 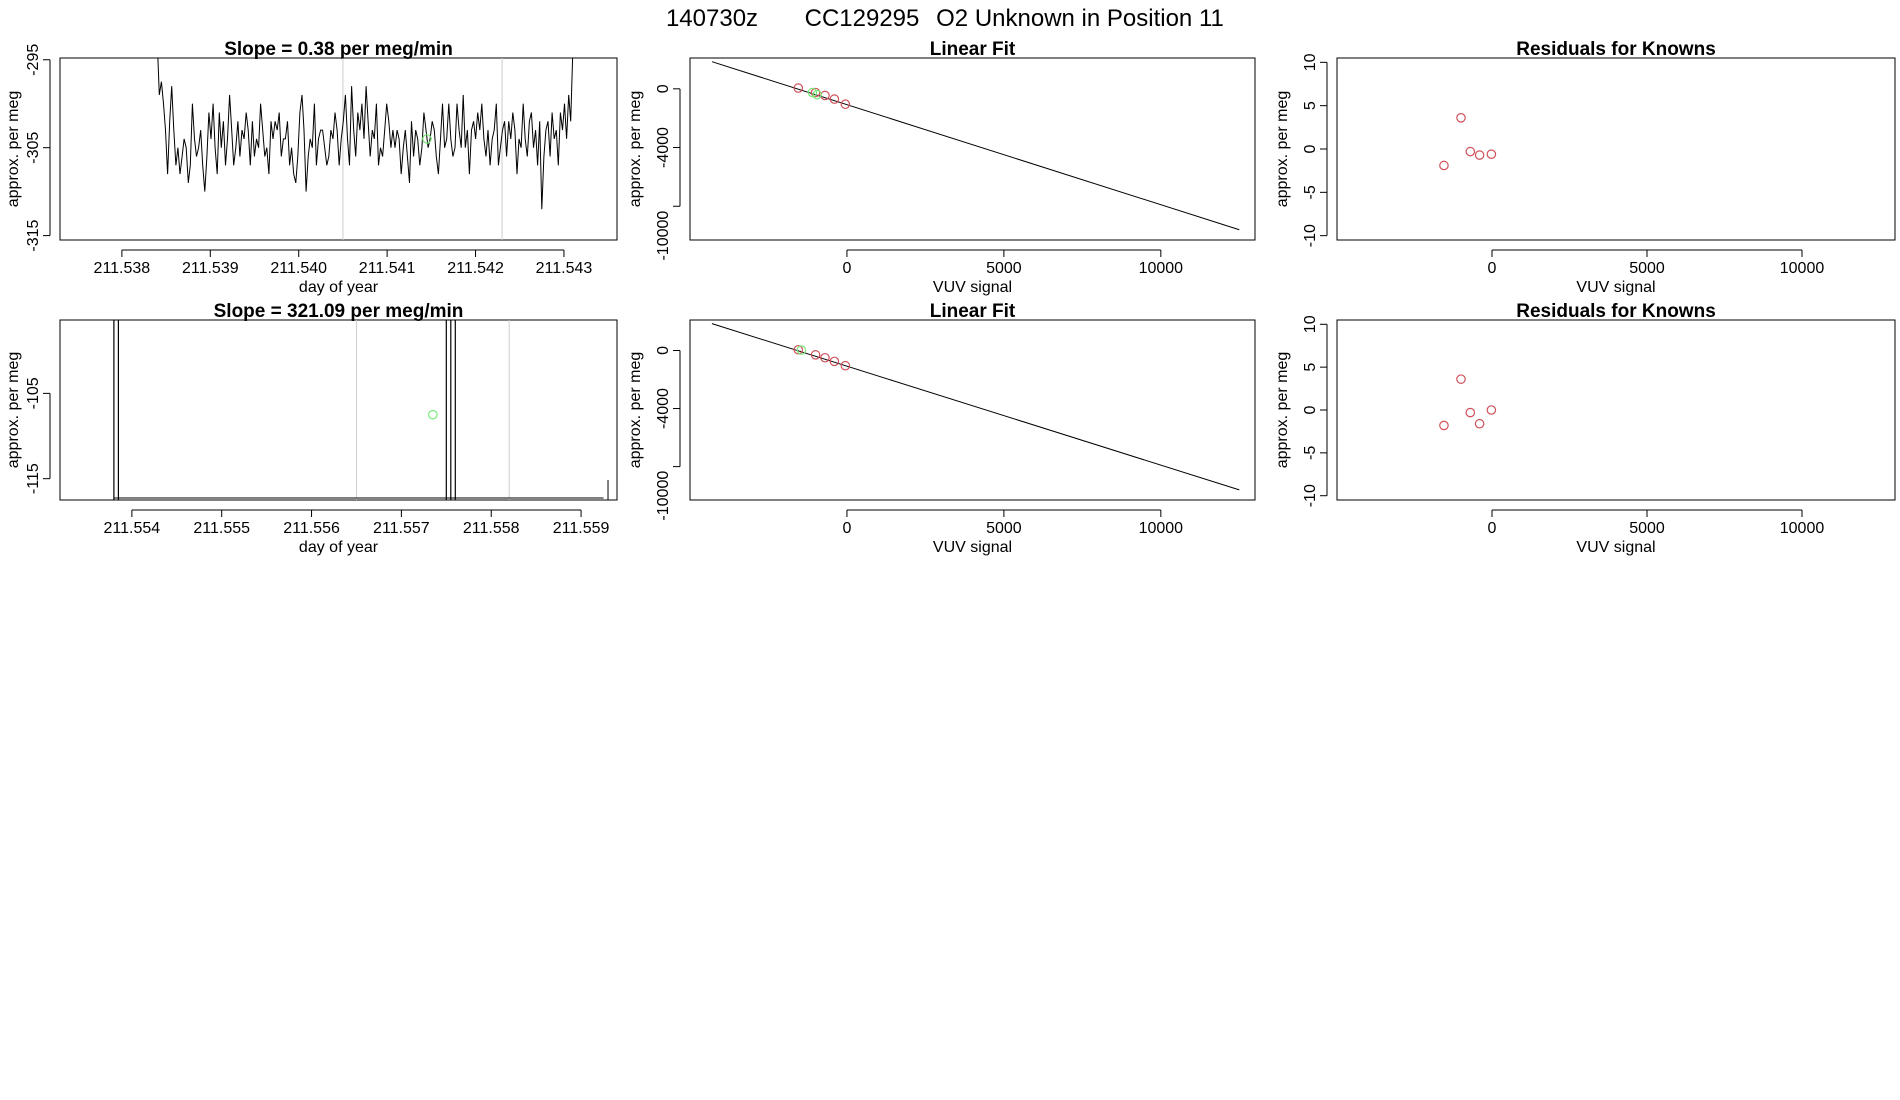 What do you see at coordinates (338, 49) in the screenshot?
I see `plot-title: Slope = 0.38 per meg/min` at bounding box center [338, 49].